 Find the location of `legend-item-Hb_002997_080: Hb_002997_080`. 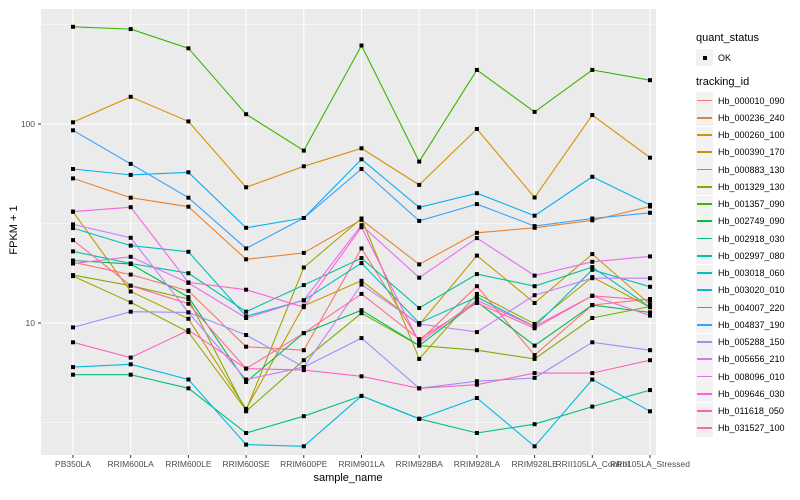

legend-item-Hb_002997_080: Hb_002997_080 is located at coordinates (740, 256).